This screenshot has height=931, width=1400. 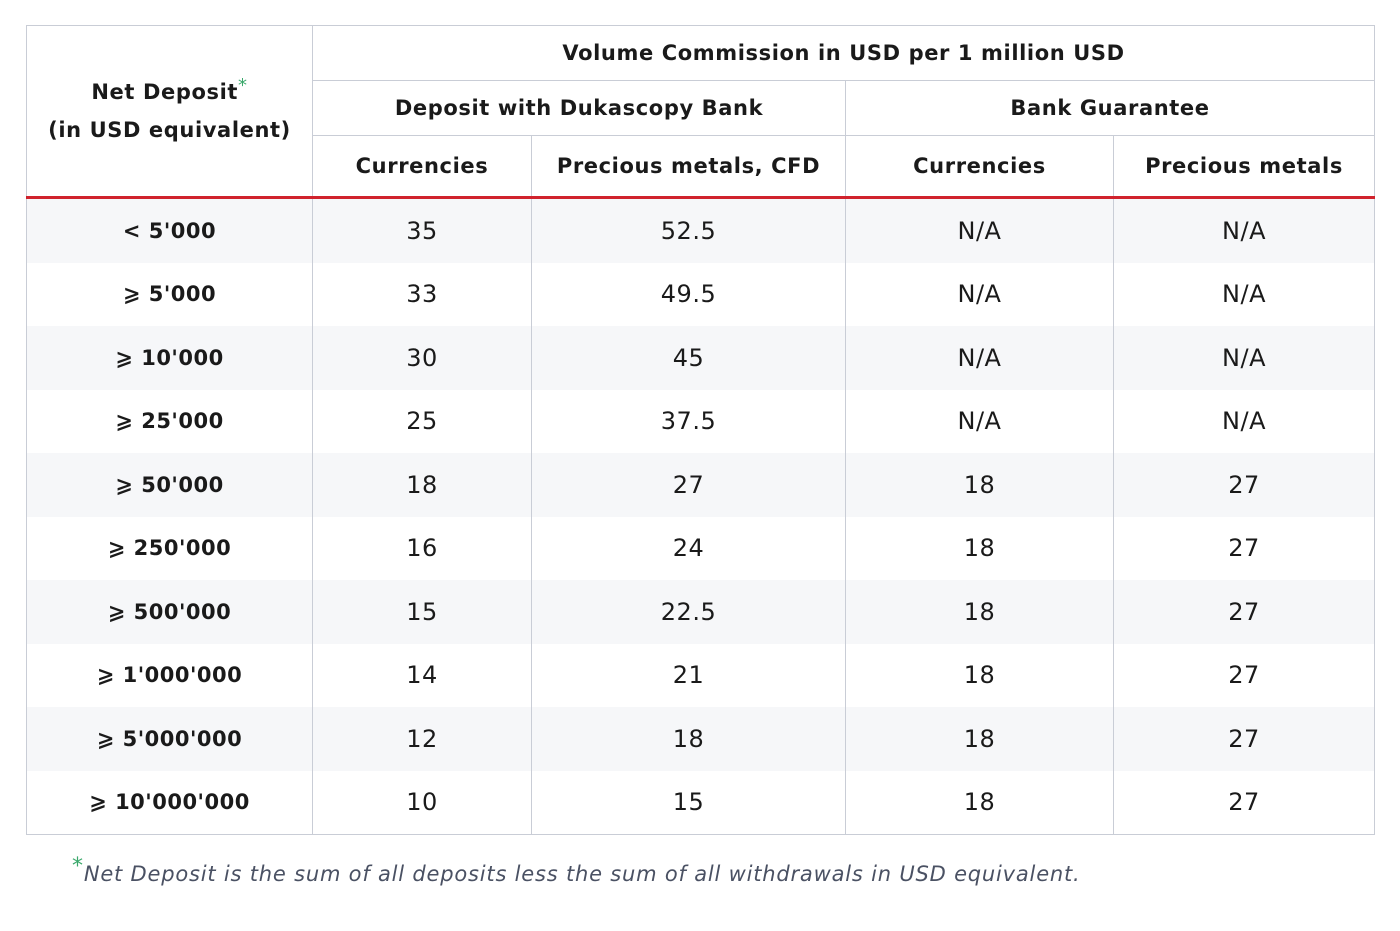 I want to click on dep-currencies-cell: 25, so click(x=422, y=421).